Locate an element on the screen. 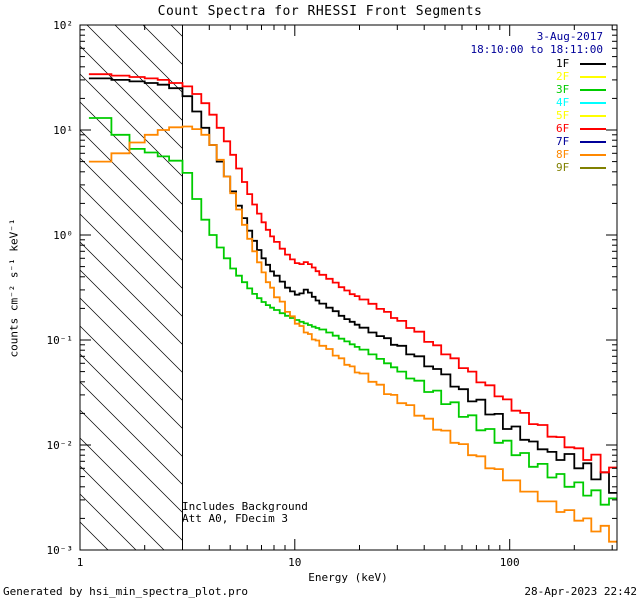  hatch-region is located at coordinates (131, 287).